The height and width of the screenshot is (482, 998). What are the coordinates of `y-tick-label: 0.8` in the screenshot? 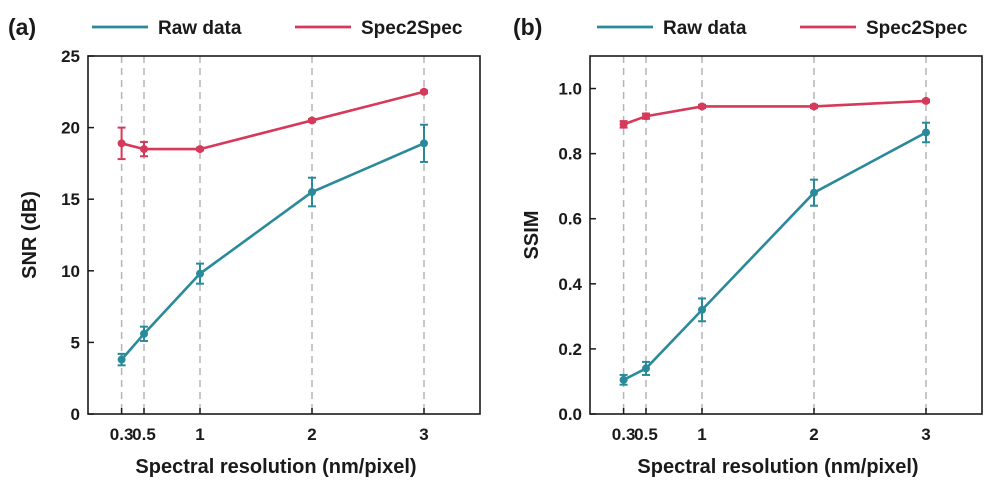 It's located at (570, 154).